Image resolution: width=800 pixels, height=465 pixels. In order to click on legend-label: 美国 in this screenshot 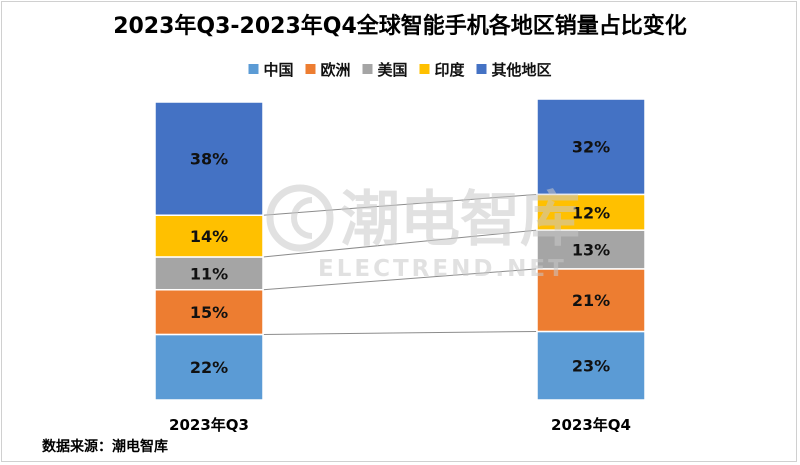, I will do `click(393, 70)`.